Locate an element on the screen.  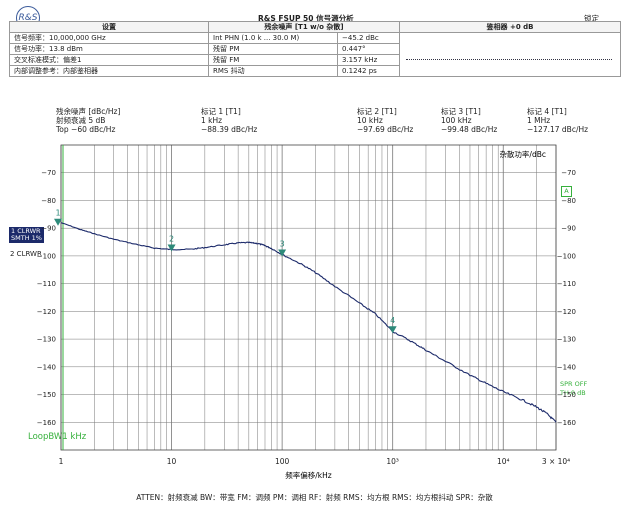
header-line: 射频衰减 5 dB is located at coordinates (81, 120).